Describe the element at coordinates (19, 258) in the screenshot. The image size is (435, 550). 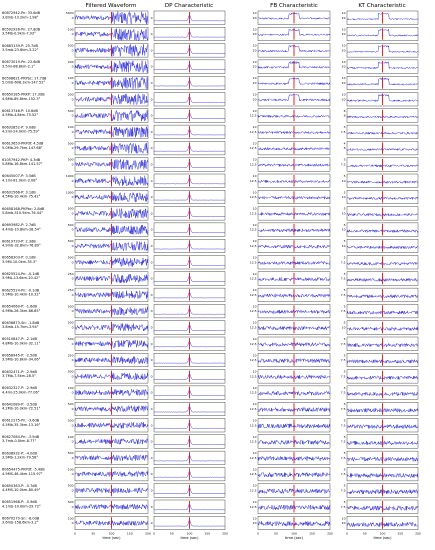
I see `row-label: 60658303-P: 0.1dB` at that location.